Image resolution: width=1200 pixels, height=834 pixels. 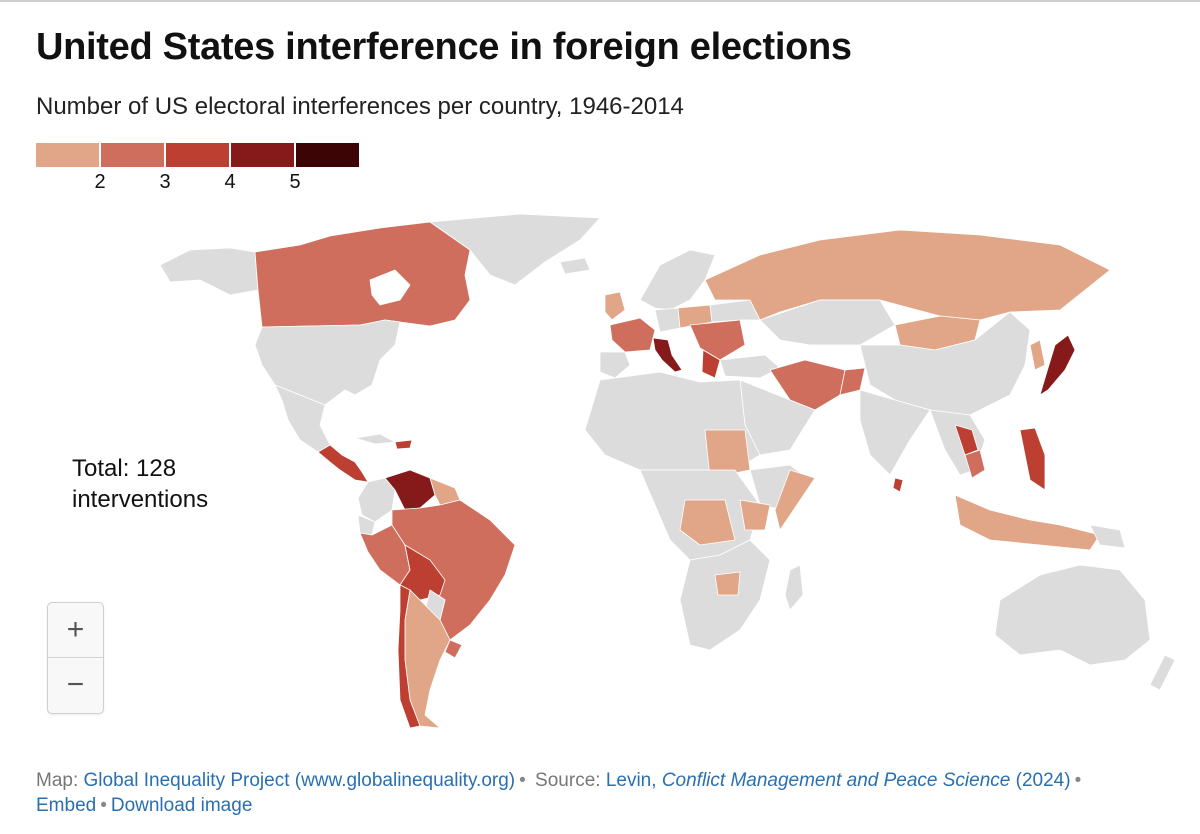 What do you see at coordinates (453, 649) in the screenshot?
I see `uruguay` at bounding box center [453, 649].